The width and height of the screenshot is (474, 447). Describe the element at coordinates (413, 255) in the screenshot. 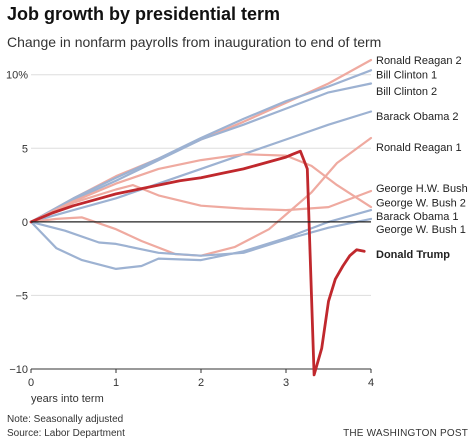

I see `legend-label: Donald Trump` at that location.